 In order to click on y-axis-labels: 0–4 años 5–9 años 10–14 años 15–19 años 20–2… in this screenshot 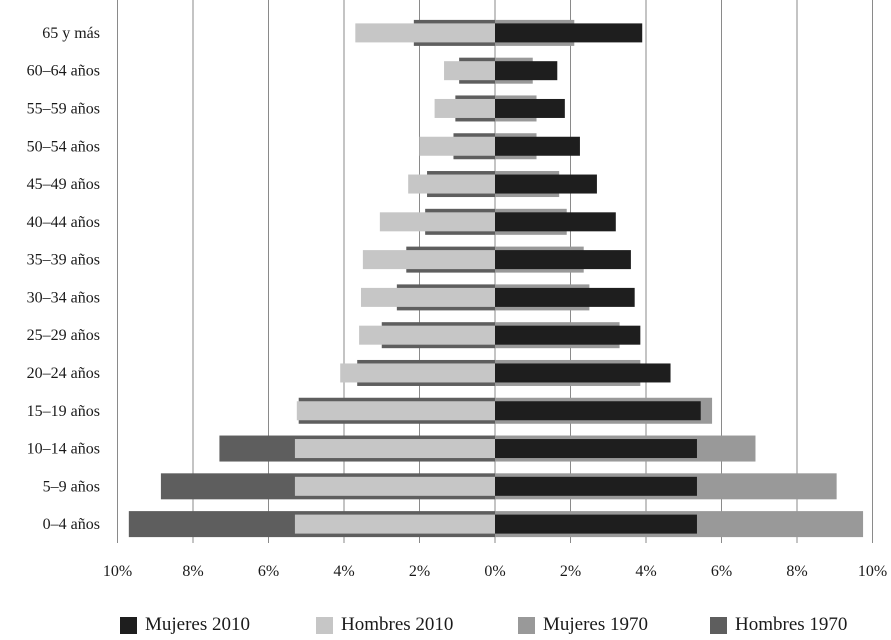, I will do `click(63, 279)`.